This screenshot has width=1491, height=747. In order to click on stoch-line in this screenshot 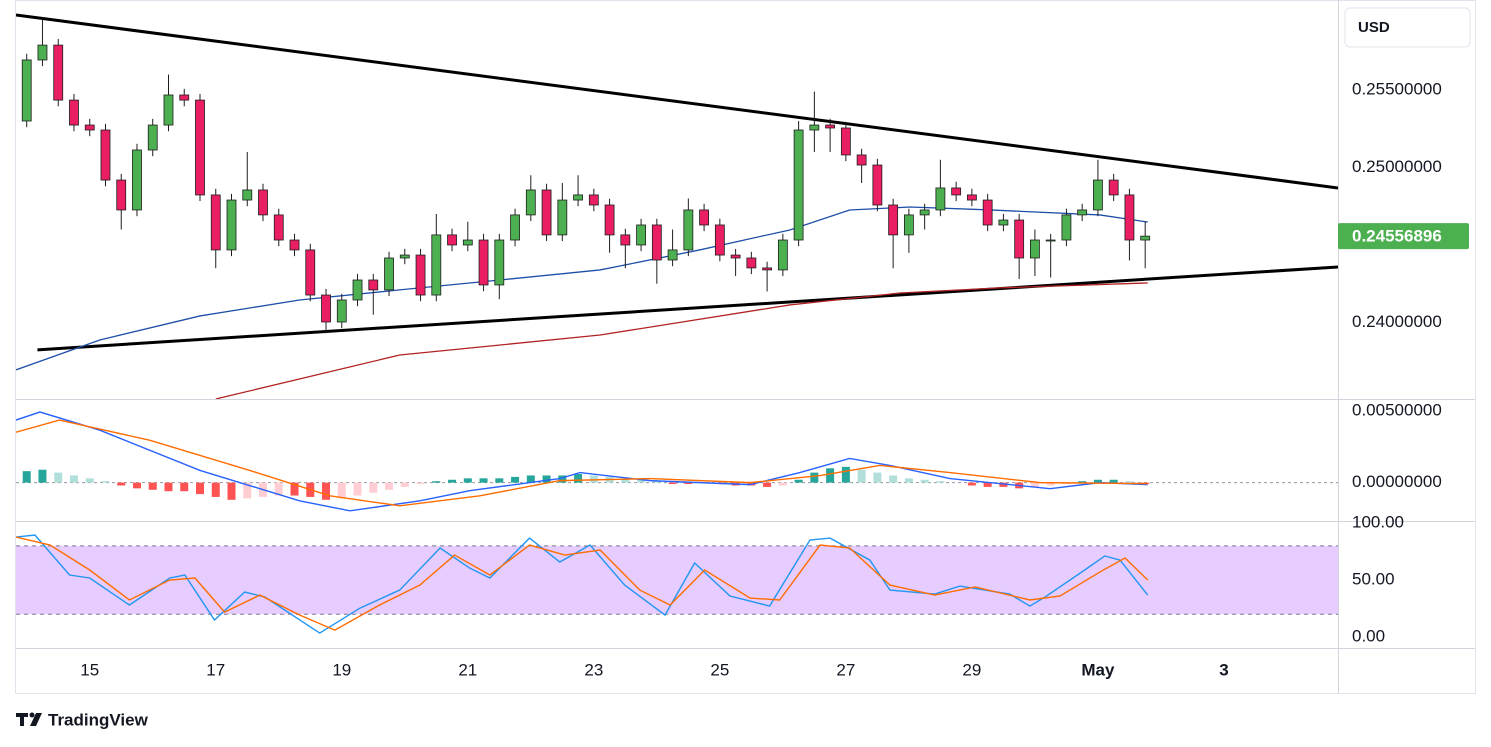, I will do `click(582, 583)`.